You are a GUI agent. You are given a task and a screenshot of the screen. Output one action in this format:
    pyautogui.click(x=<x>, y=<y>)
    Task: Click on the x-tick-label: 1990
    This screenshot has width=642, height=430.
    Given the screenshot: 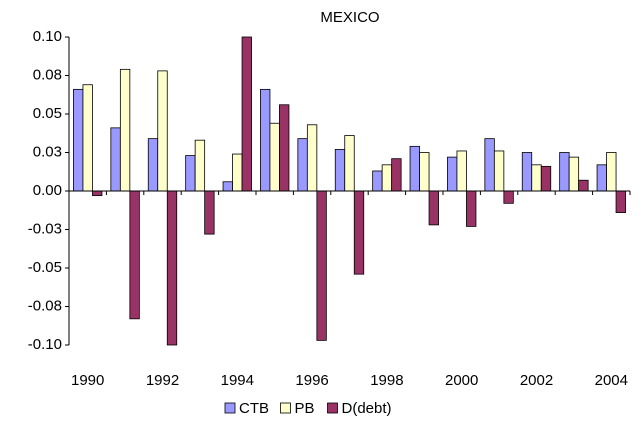 What is the action you would take?
    pyautogui.click(x=87, y=380)
    